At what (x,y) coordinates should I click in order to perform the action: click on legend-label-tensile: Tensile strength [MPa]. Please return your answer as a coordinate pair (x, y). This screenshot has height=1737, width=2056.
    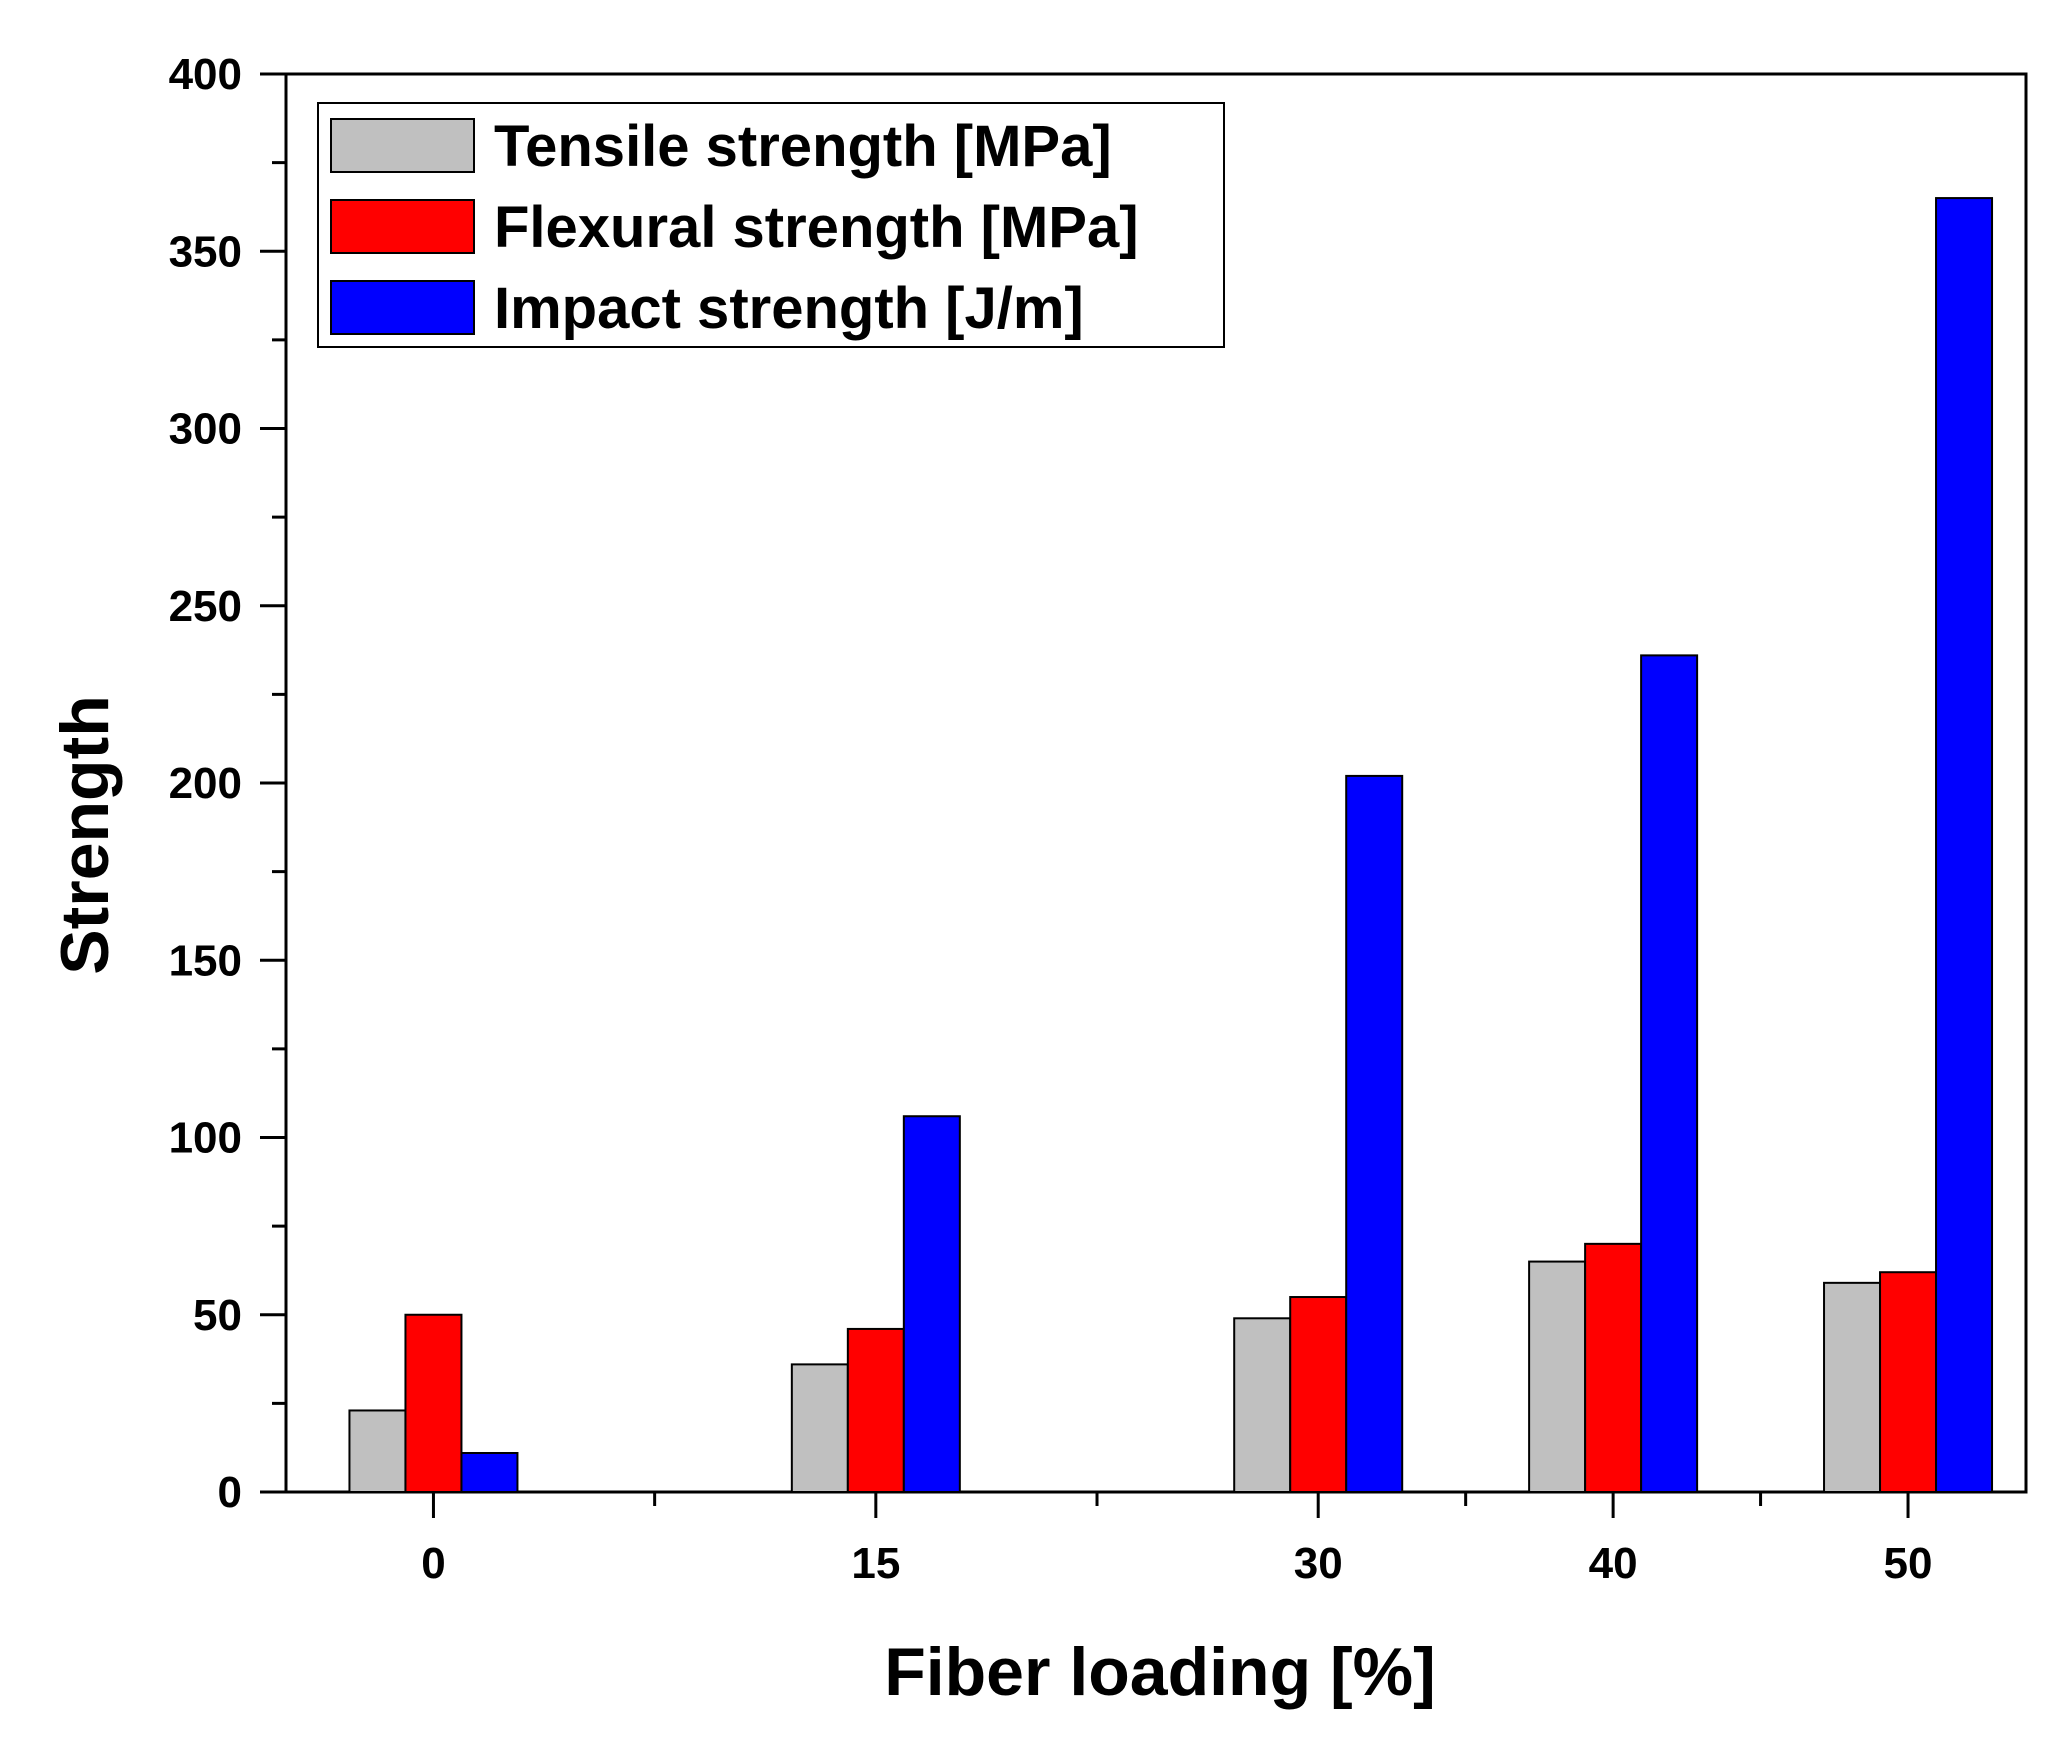
    Looking at the image, I should click on (803, 146).